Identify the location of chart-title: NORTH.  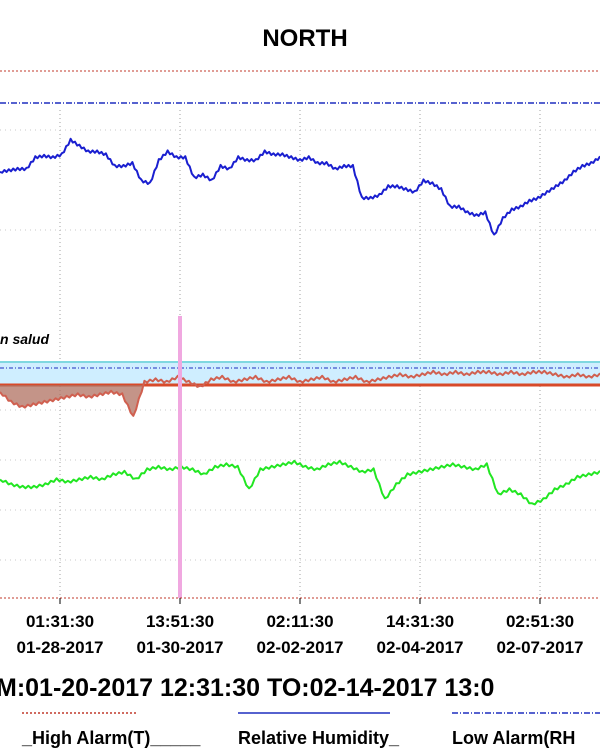
(304, 38).